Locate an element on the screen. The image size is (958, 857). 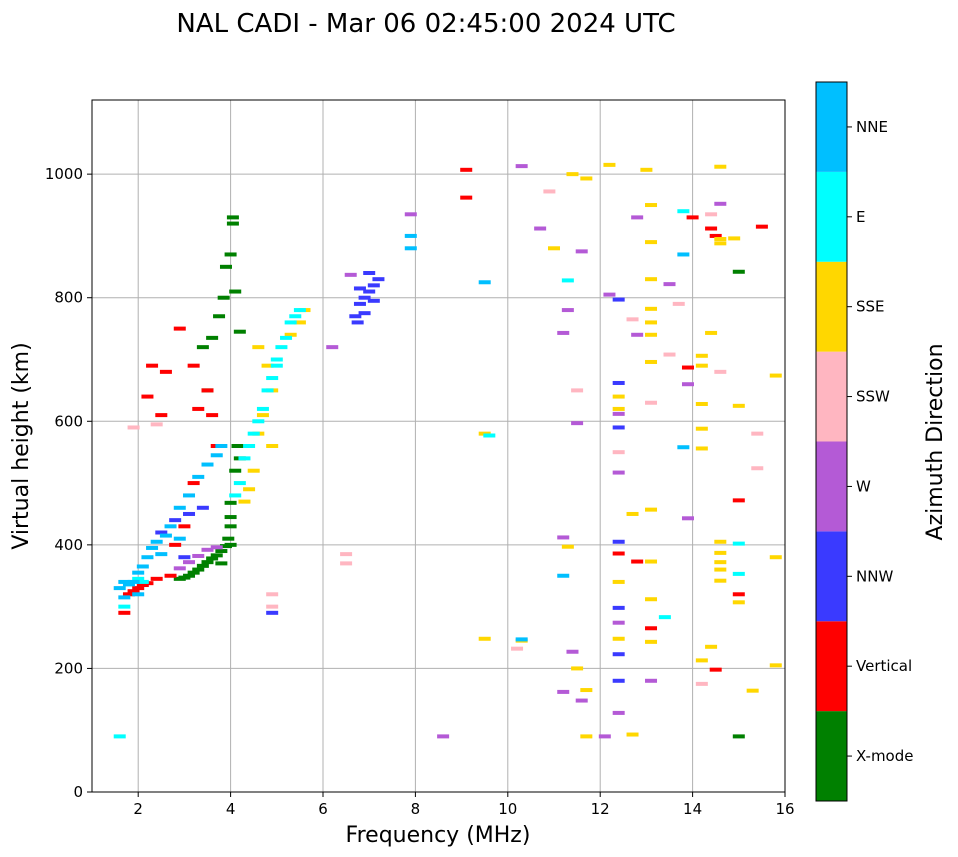
colorbar-swatch-w is located at coordinates (831, 486).